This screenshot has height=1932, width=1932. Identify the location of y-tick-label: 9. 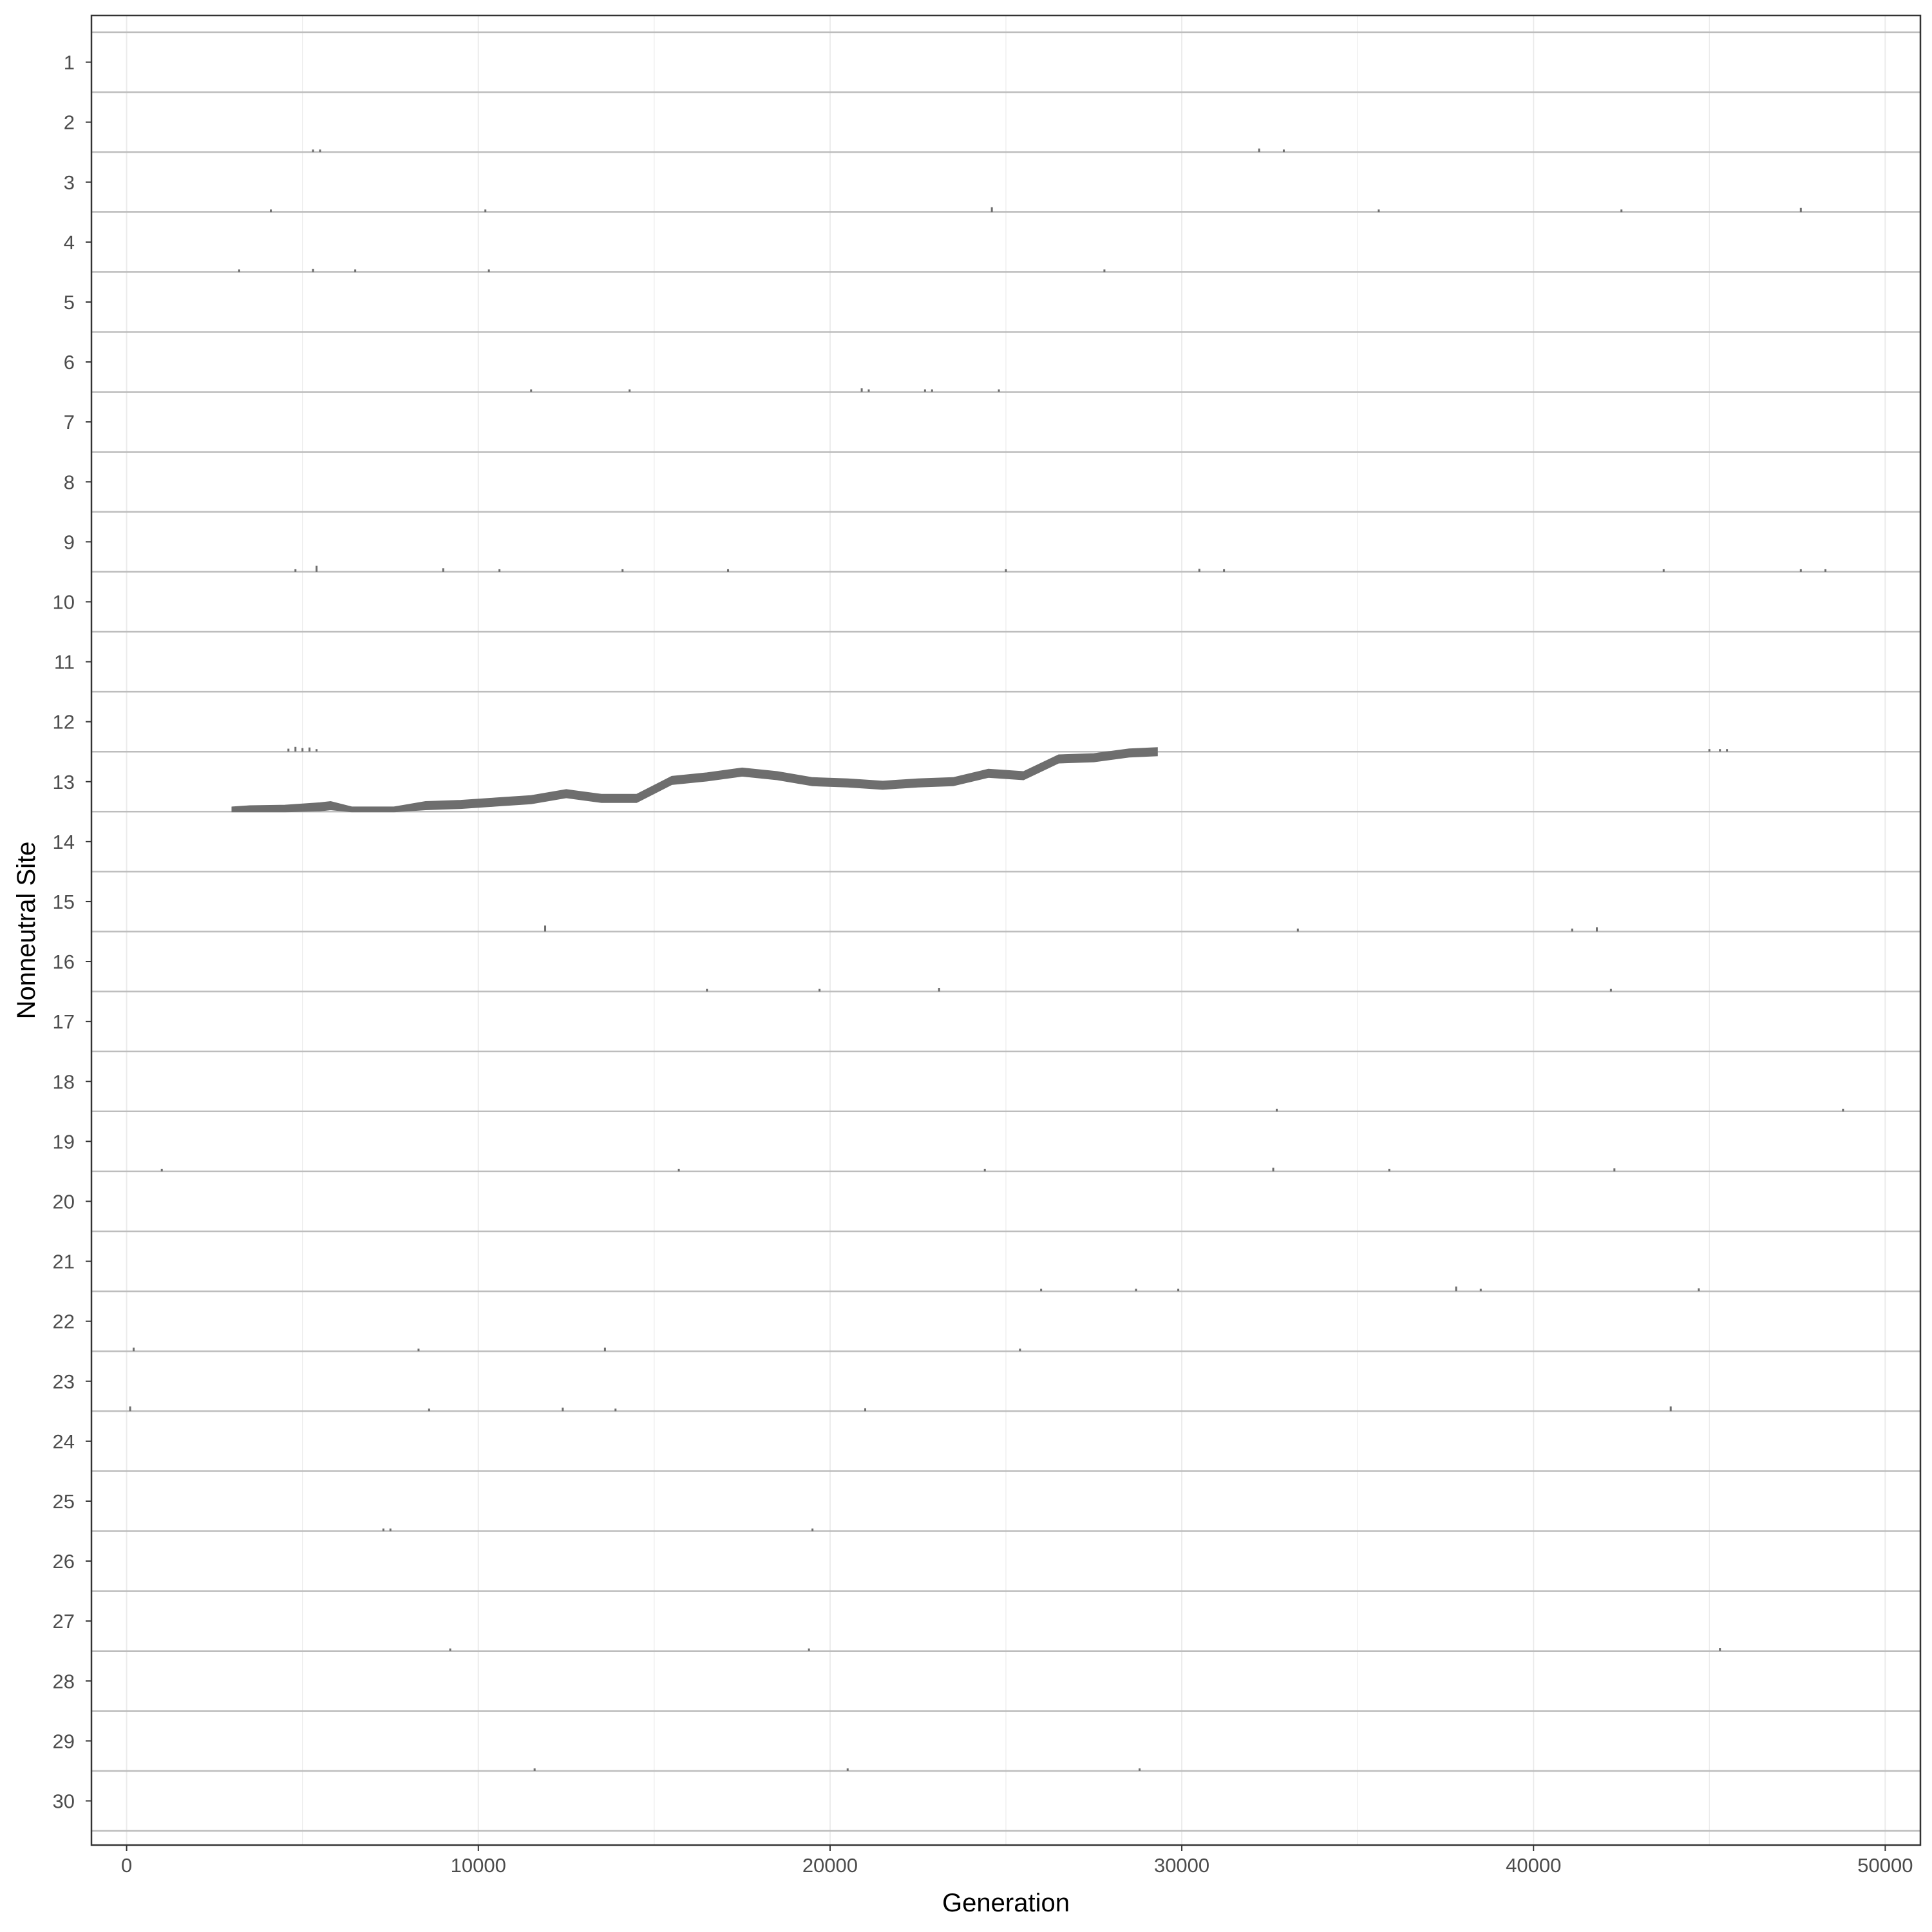
(69, 542).